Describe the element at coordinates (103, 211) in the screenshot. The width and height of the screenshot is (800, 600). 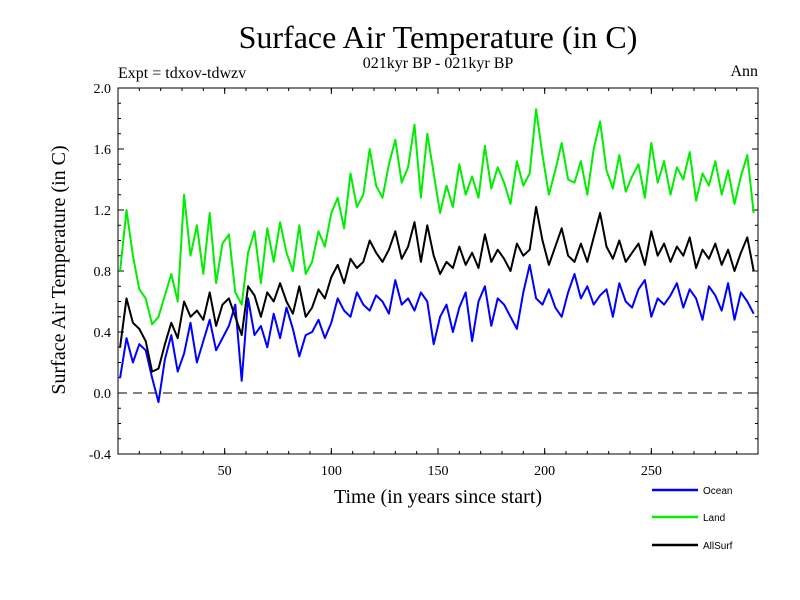
I see `y-tick-label: 1.2` at that location.